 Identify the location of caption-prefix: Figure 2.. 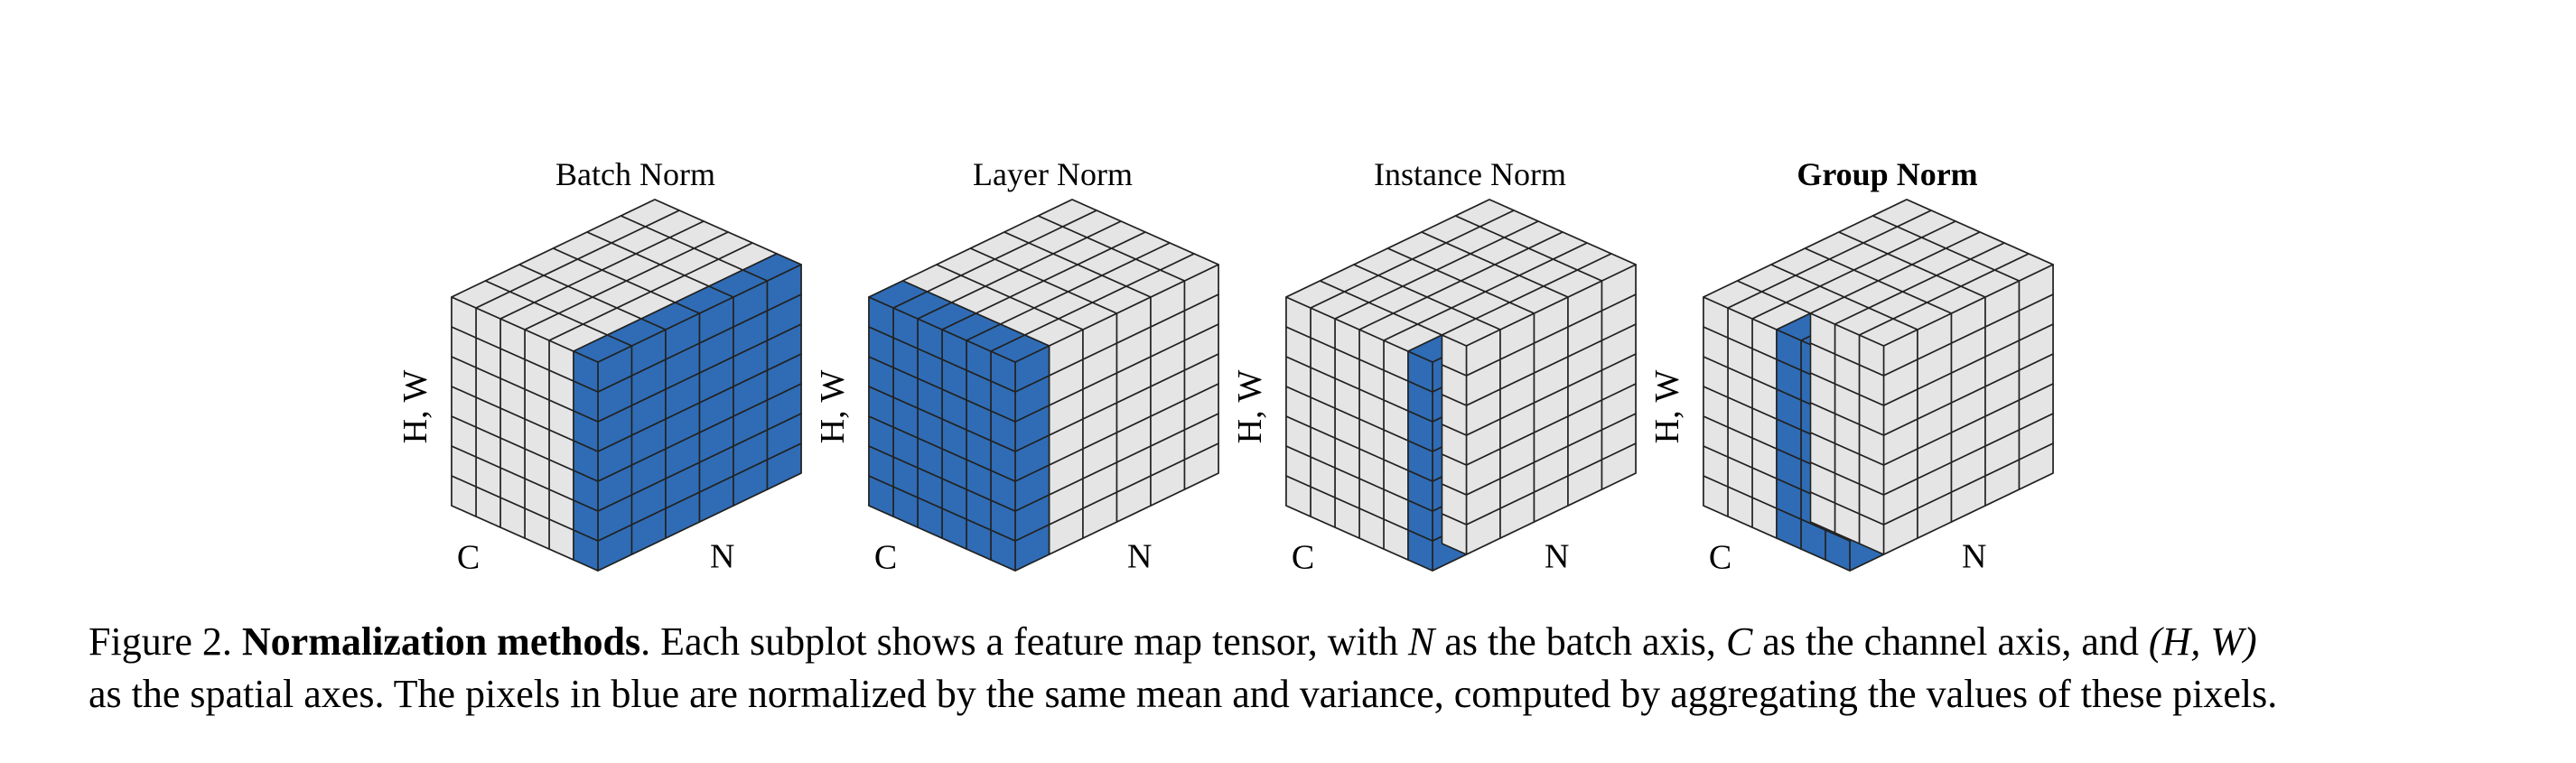
(165, 641).